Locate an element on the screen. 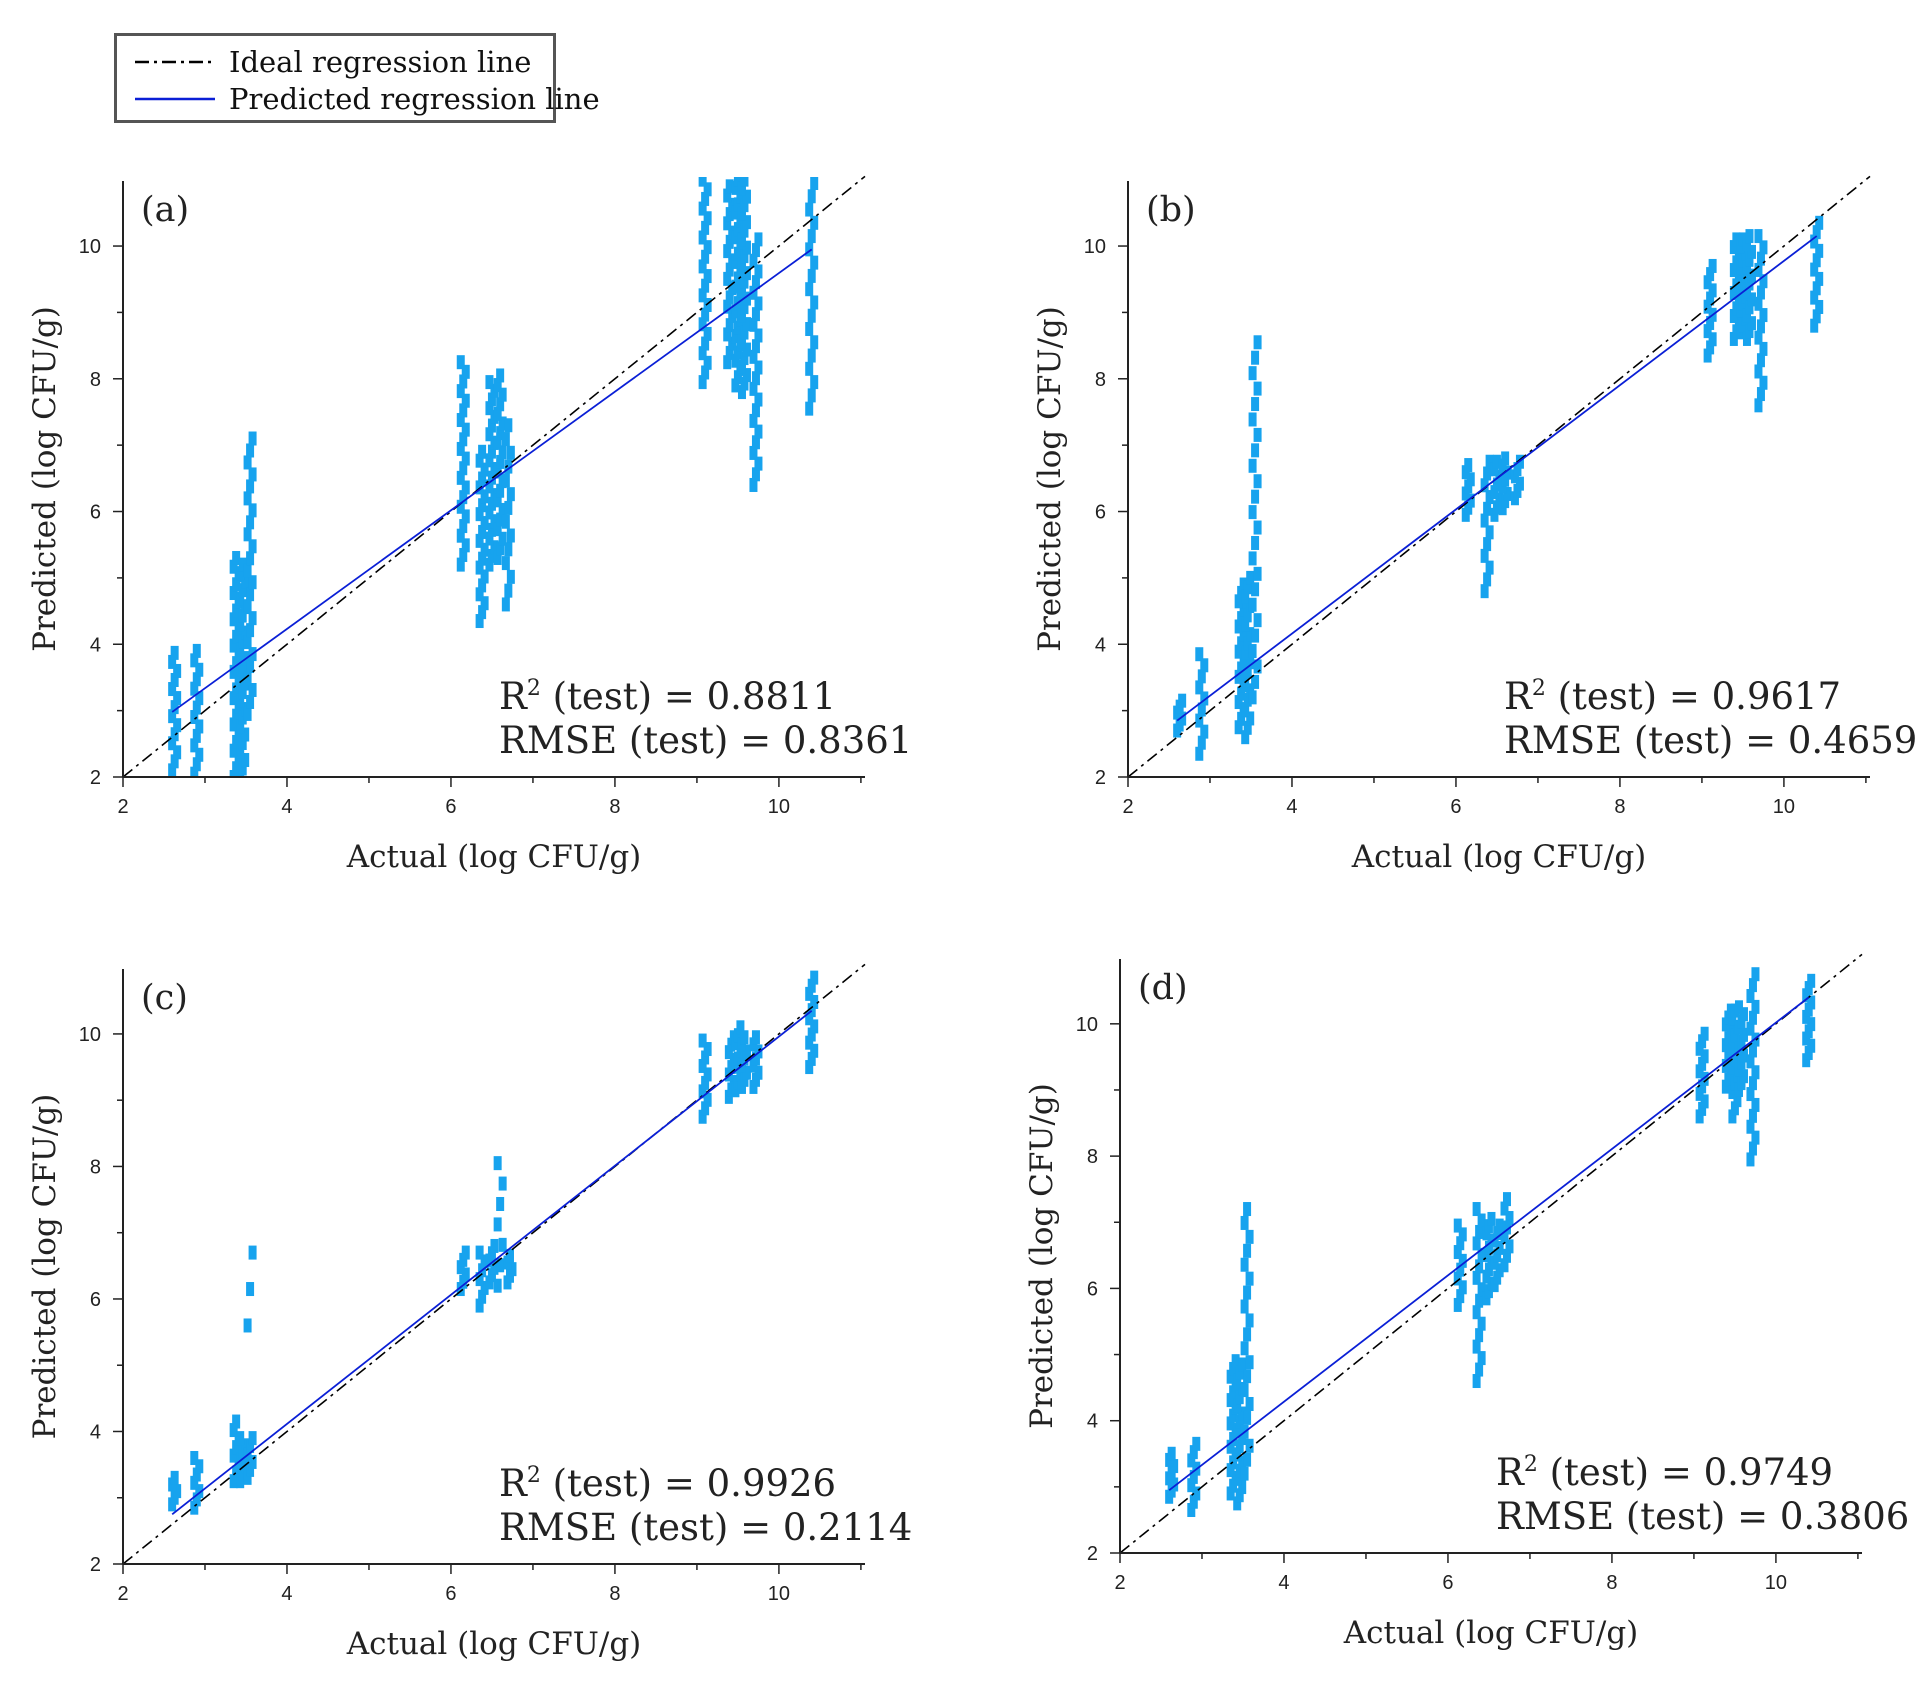 The height and width of the screenshot is (1683, 1915). rmse-annotation: RMSE (test) = 0.3806 is located at coordinates (1702, 1516).